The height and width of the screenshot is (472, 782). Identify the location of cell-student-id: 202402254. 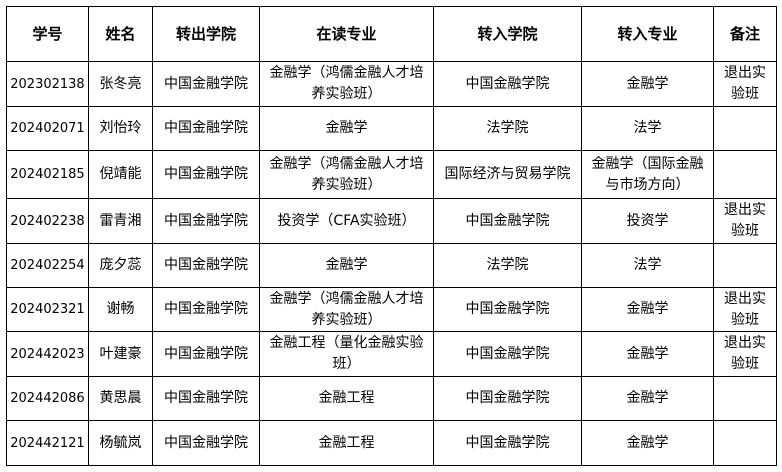
(47, 265).